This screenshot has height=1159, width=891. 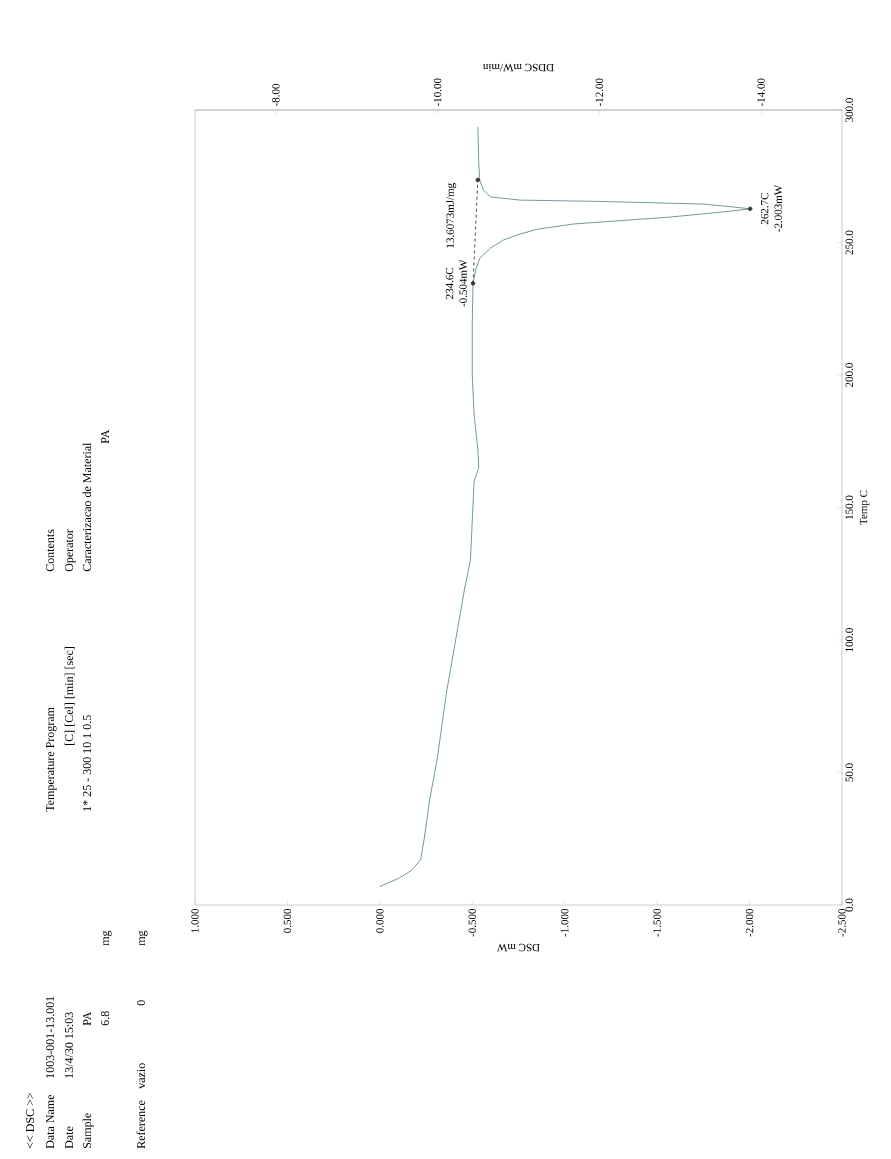 What do you see at coordinates (87, 507) in the screenshot?
I see `text: Caracterizacao de Material` at bounding box center [87, 507].